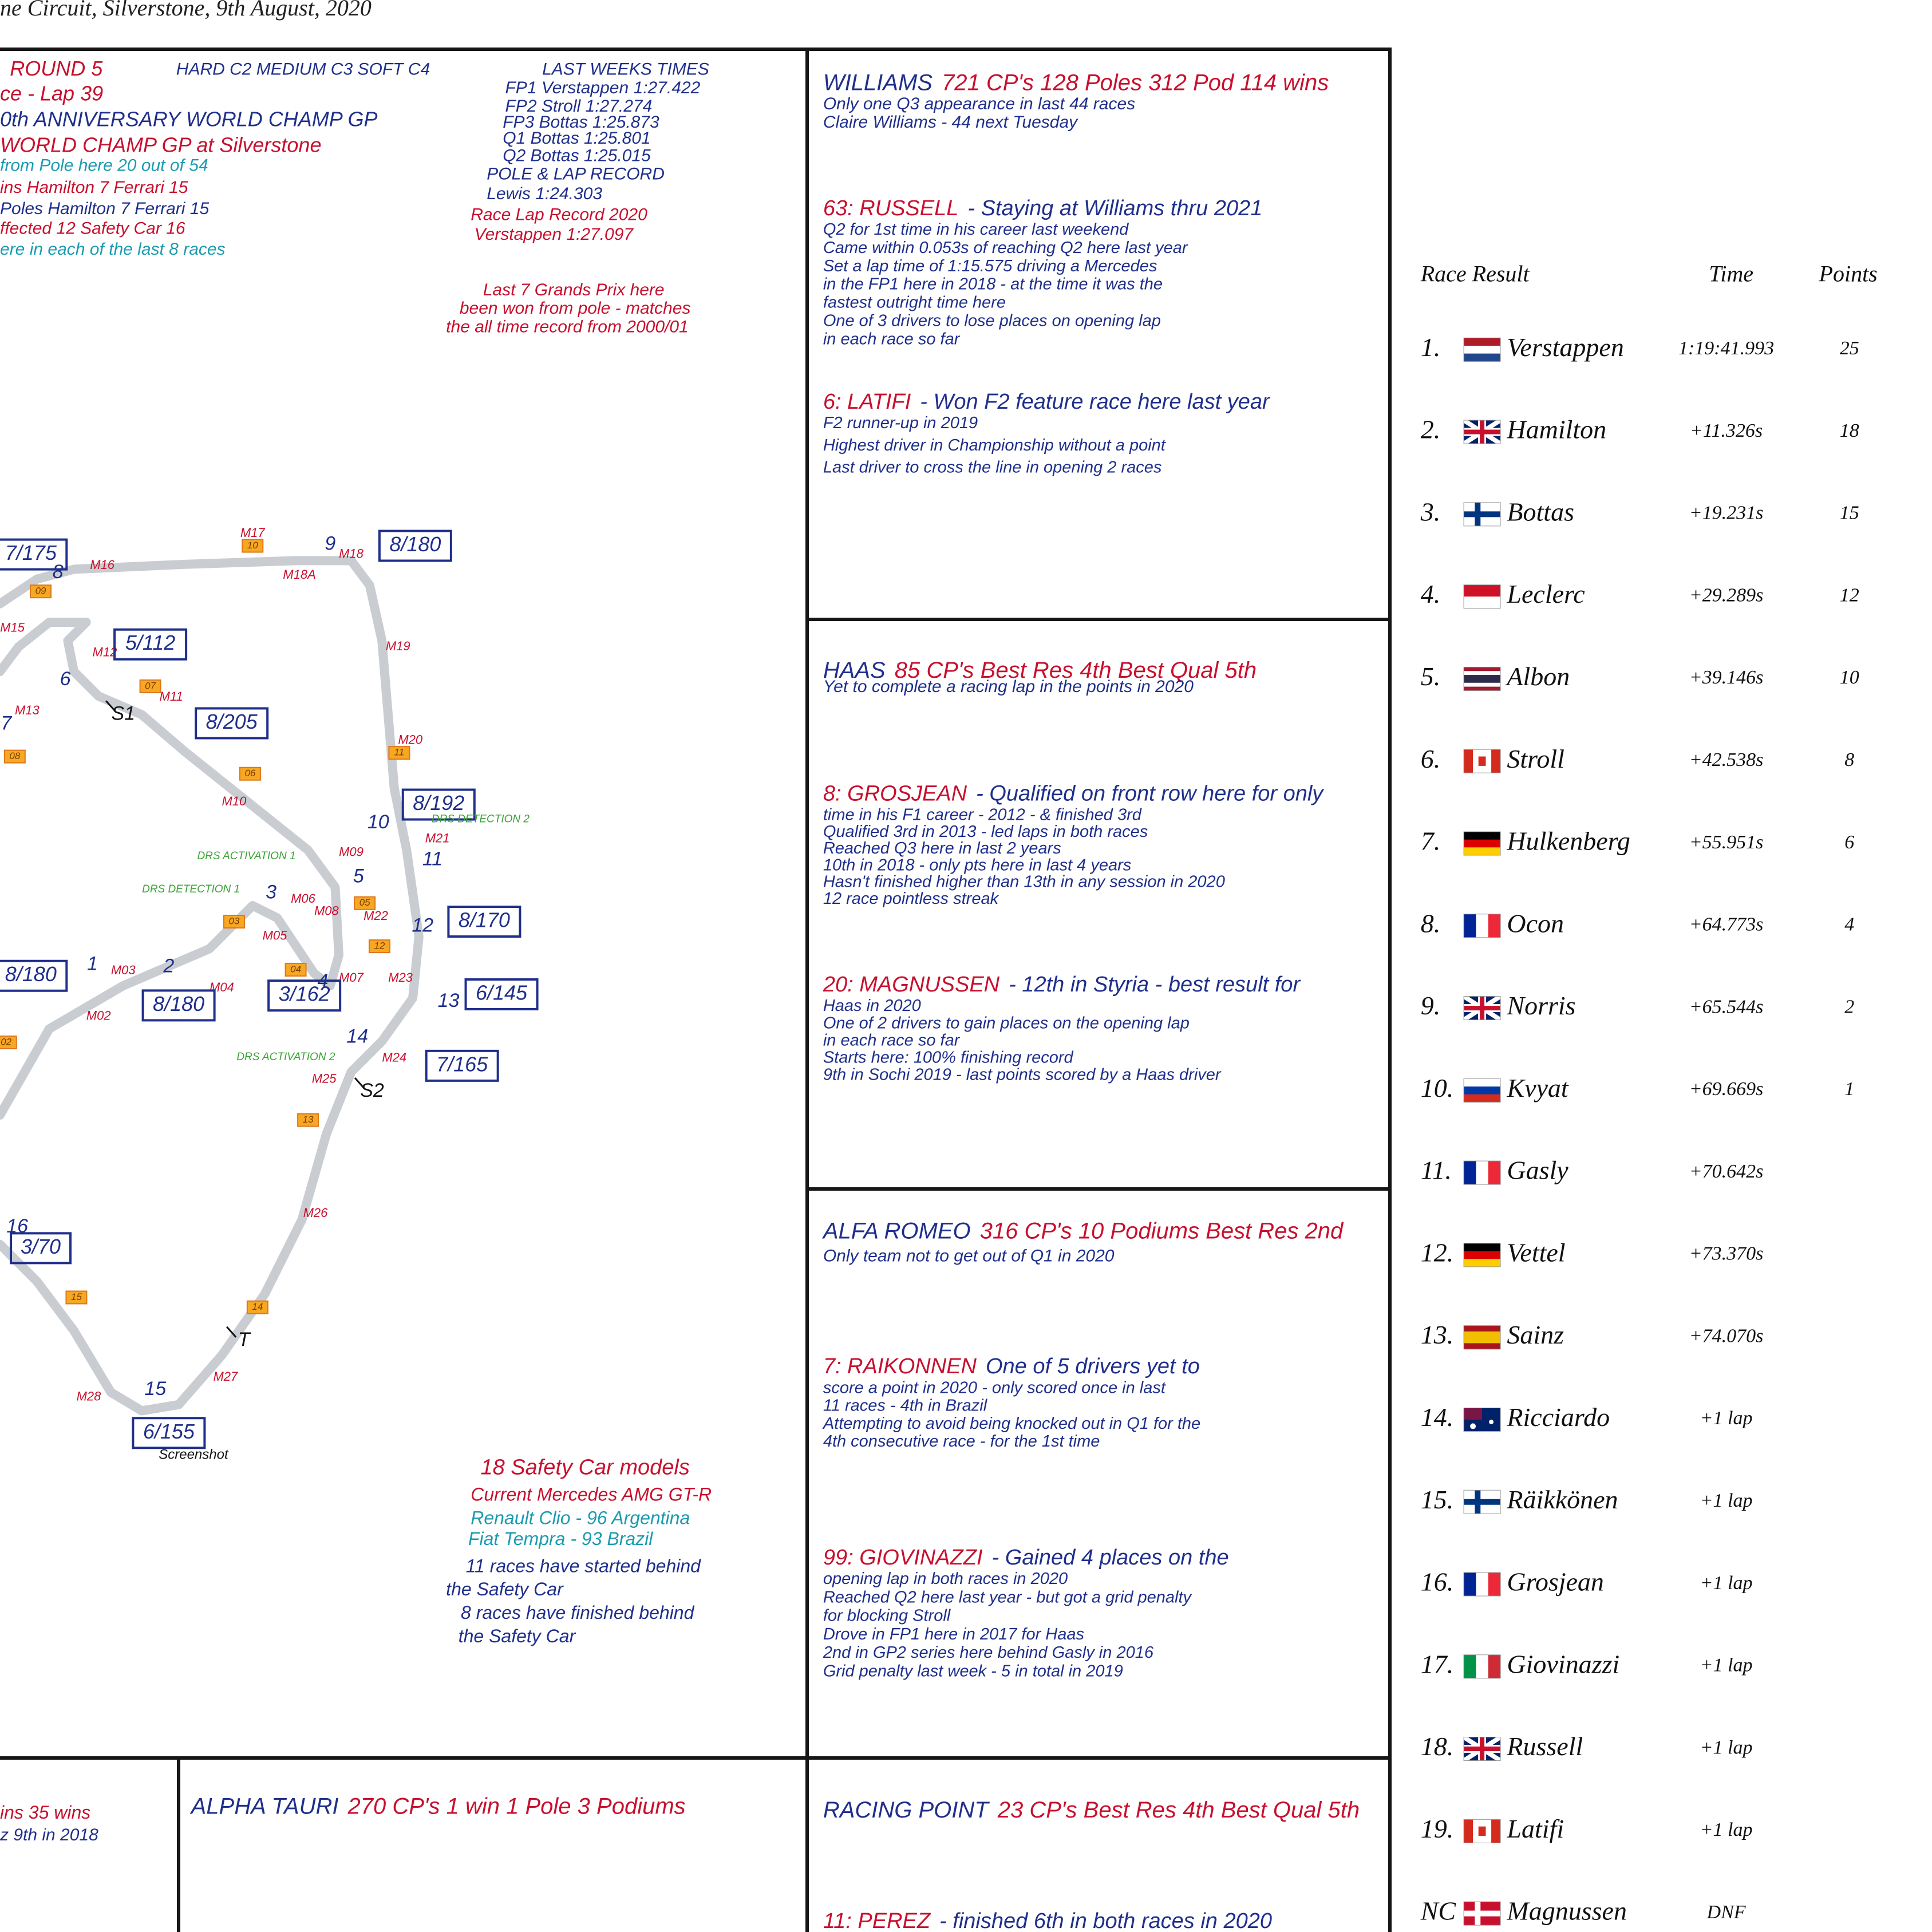 The width and height of the screenshot is (1932, 1932). I want to click on result-time: +73.370s, so click(1726, 1254).